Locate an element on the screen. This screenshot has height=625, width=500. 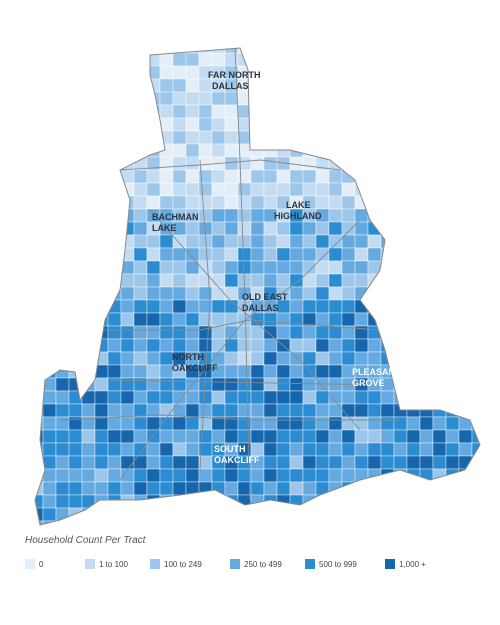
label-line: DALLAS is located at coordinates (260, 308).